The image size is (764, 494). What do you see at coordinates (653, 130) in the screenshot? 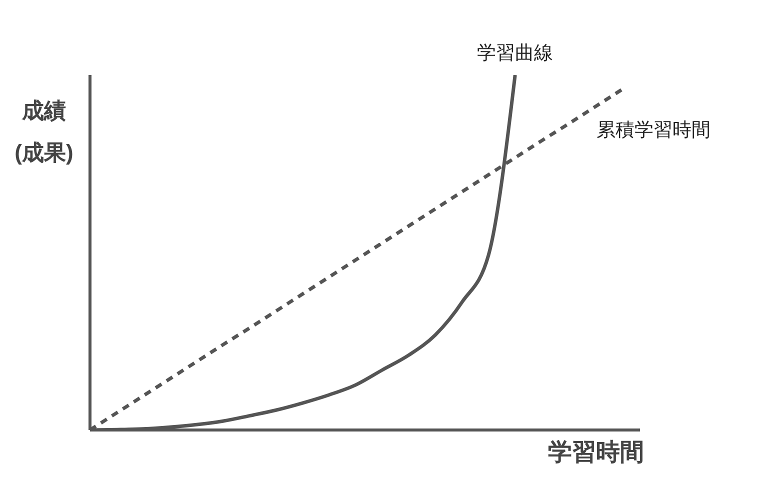
I see `series-label: 累積学習時間` at bounding box center [653, 130].